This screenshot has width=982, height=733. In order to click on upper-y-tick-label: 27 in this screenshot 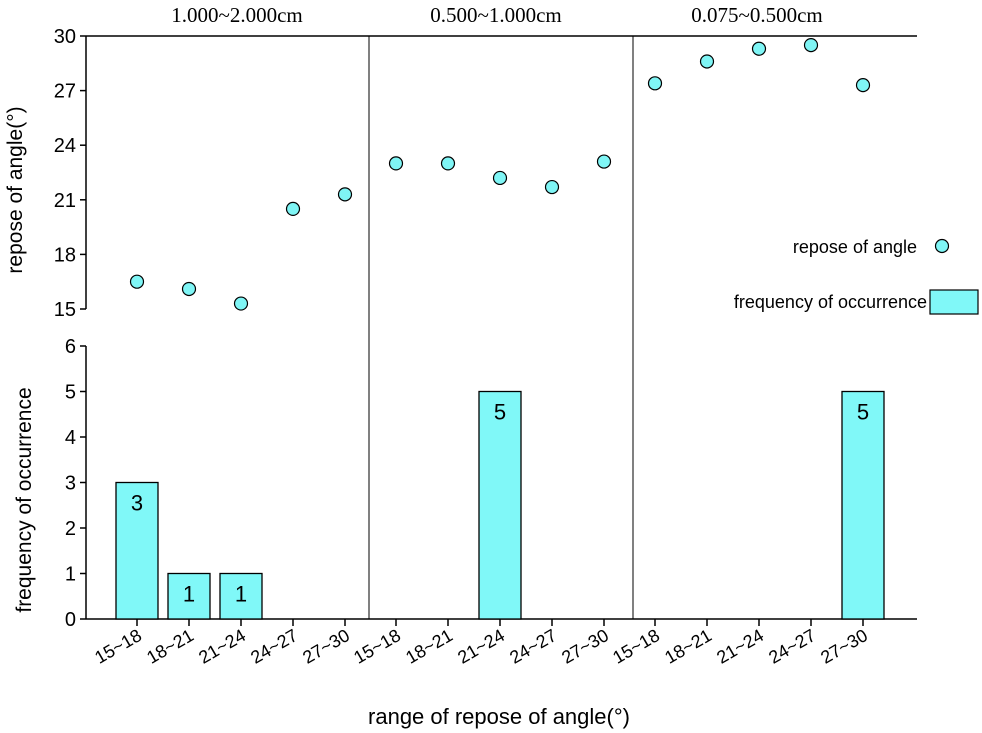, I will do `click(65, 92)`.